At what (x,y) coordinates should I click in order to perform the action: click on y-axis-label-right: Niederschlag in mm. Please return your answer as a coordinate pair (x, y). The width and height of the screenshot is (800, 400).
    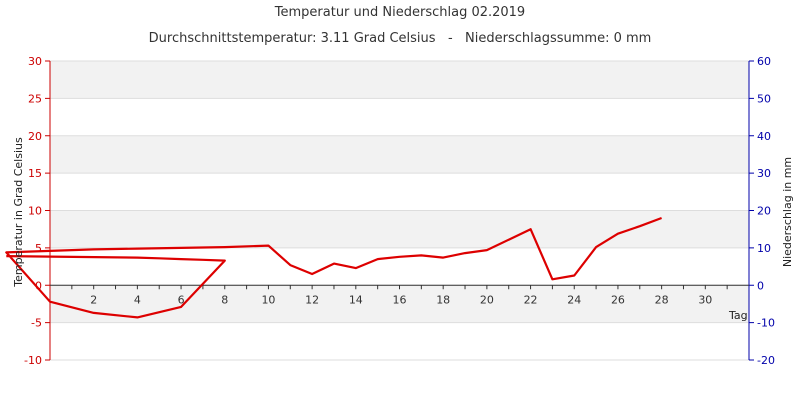
    Looking at the image, I should click on (787, 212).